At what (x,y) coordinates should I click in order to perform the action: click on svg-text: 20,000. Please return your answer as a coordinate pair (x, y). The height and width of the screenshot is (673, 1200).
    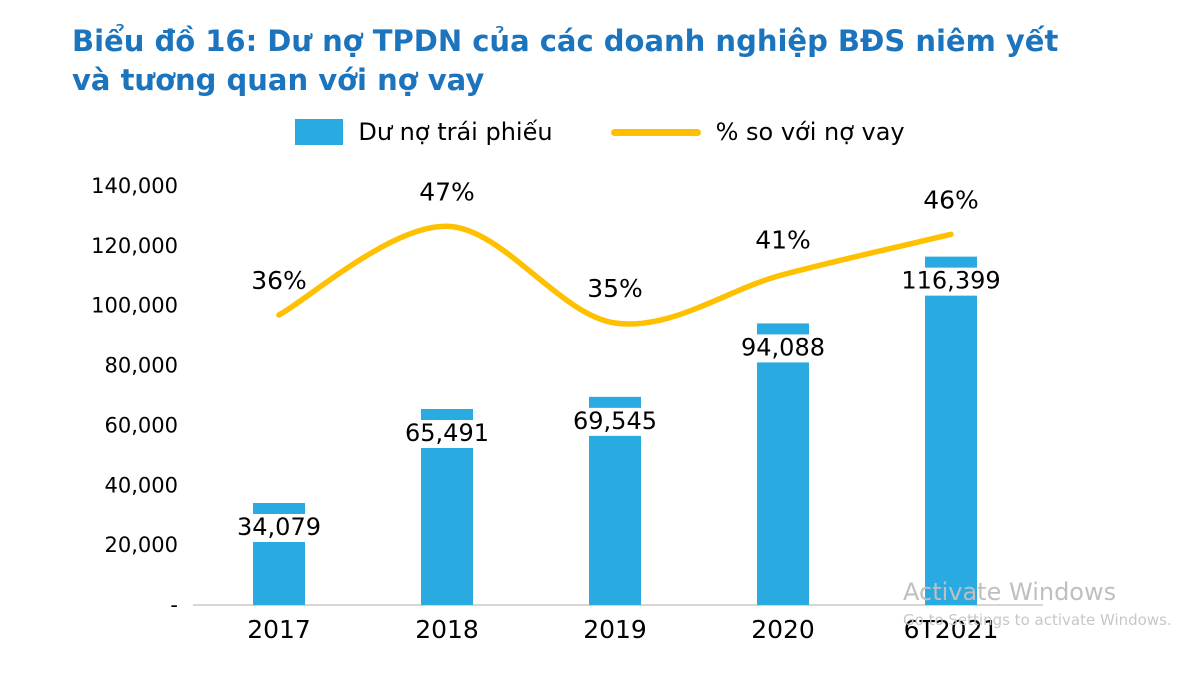
    Looking at the image, I should click on (141, 545).